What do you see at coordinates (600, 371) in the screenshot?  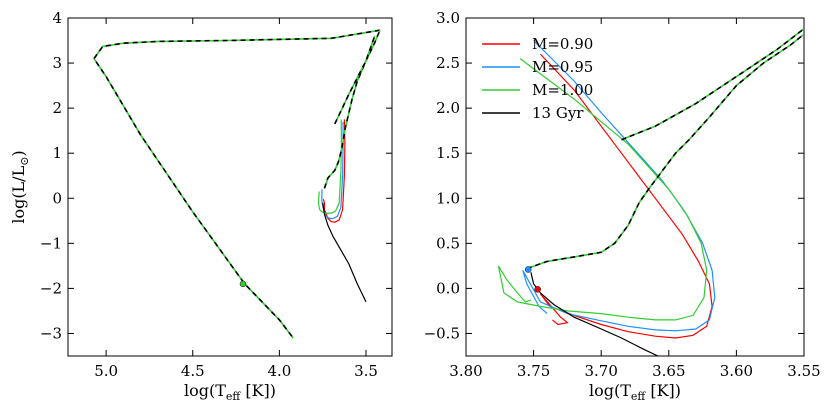 I see `x-tick-label: 3.70` at bounding box center [600, 371].